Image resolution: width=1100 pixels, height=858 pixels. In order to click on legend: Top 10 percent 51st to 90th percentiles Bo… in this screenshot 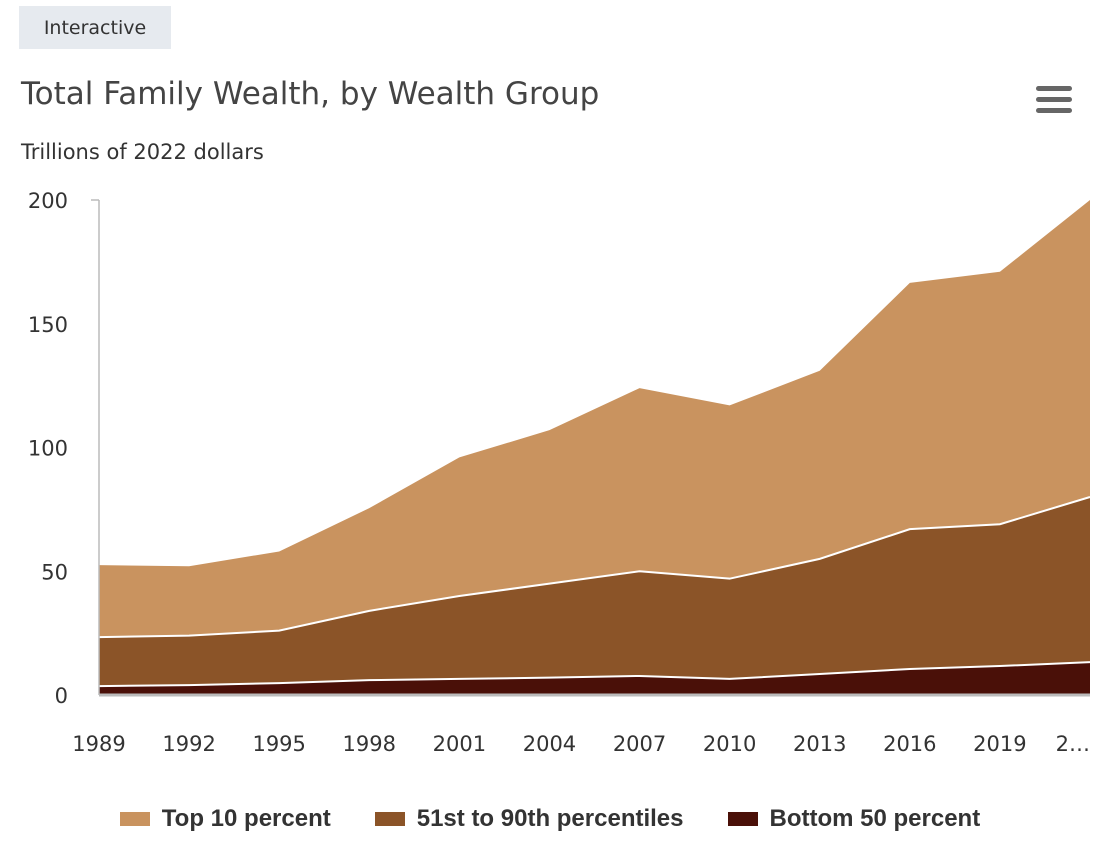, I will do `click(550, 819)`.